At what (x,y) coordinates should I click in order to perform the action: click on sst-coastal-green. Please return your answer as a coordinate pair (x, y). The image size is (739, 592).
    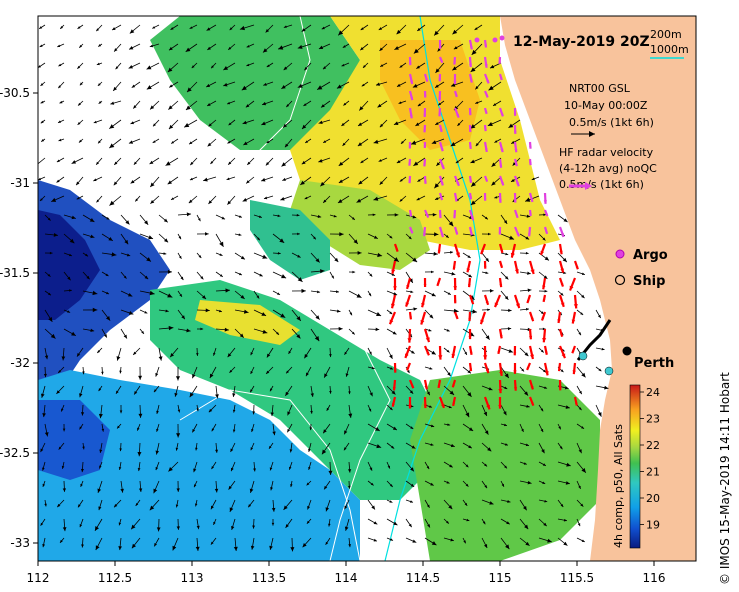
    Looking at the image, I should click on (505, 465).